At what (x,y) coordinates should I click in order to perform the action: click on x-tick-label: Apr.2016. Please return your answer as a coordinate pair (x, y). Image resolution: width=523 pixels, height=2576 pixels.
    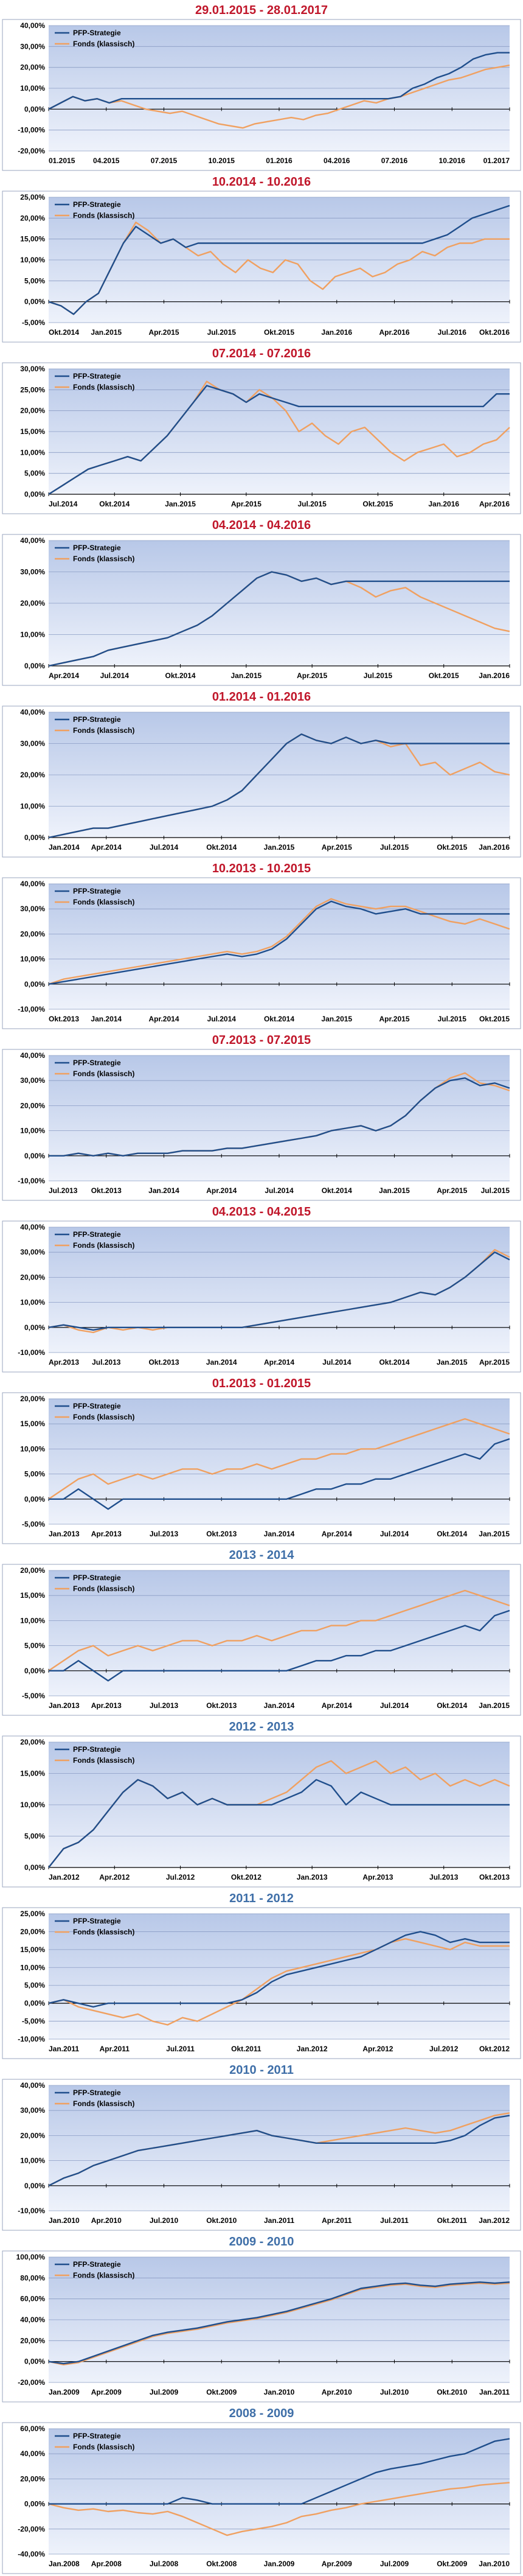
    Looking at the image, I should click on (394, 332).